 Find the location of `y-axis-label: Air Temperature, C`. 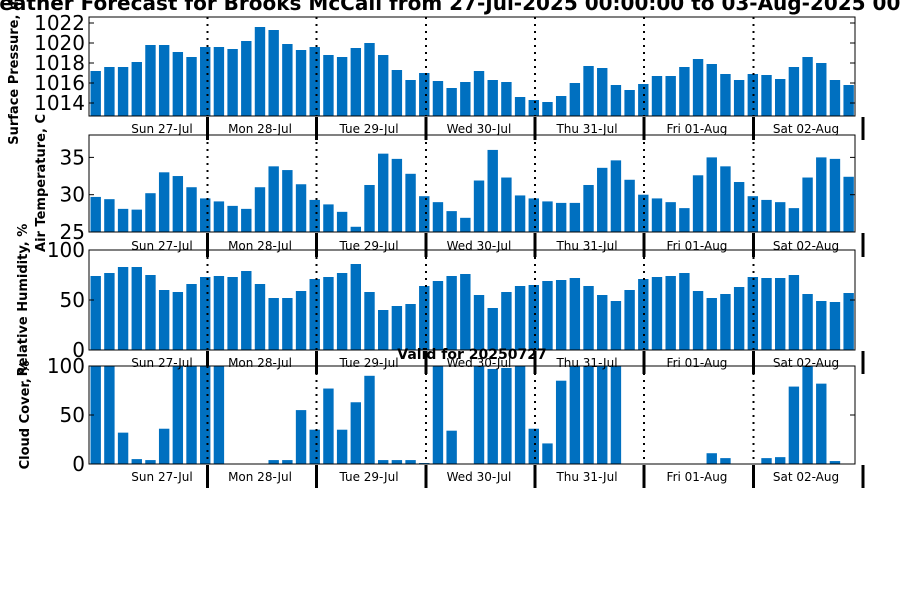

y-axis-label: Air Temperature, C is located at coordinates (41, 183).